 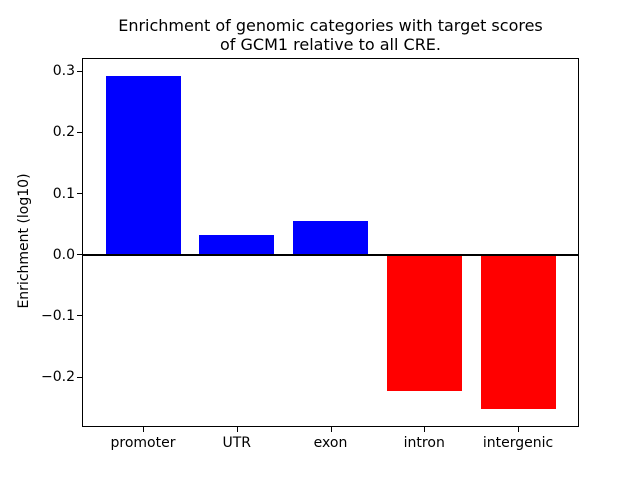 What do you see at coordinates (330, 254) in the screenshot?
I see `zero-line` at bounding box center [330, 254].